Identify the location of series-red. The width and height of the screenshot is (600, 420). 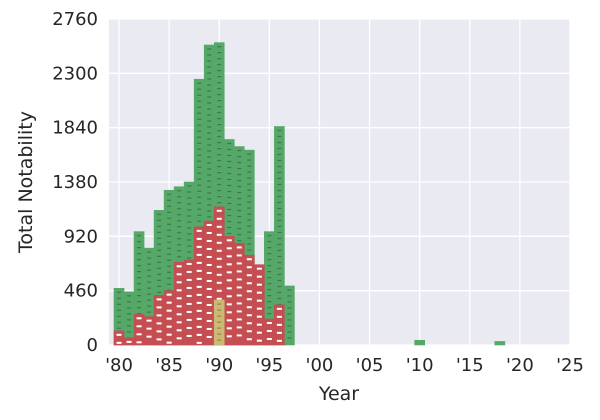
(199, 276).